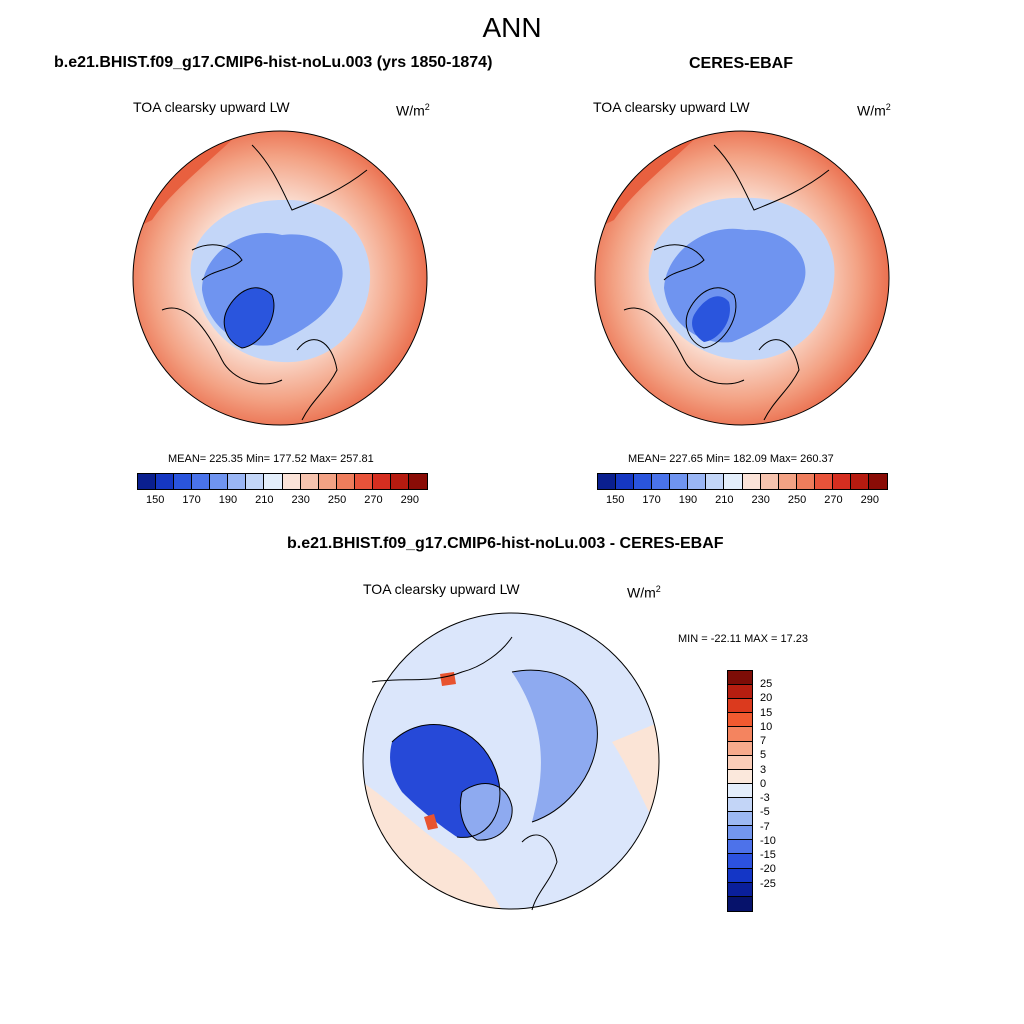 The height and width of the screenshot is (1024, 1024). What do you see at coordinates (766, 684) in the screenshot?
I see `colorbar-tick-label: 25` at bounding box center [766, 684].